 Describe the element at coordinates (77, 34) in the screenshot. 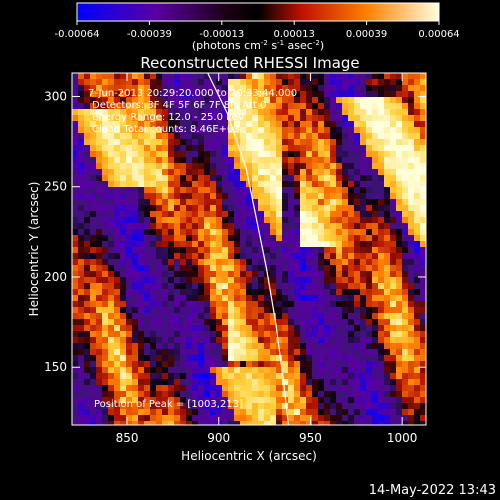

I see `colorbar-tick-label: -0.00064` at that location.